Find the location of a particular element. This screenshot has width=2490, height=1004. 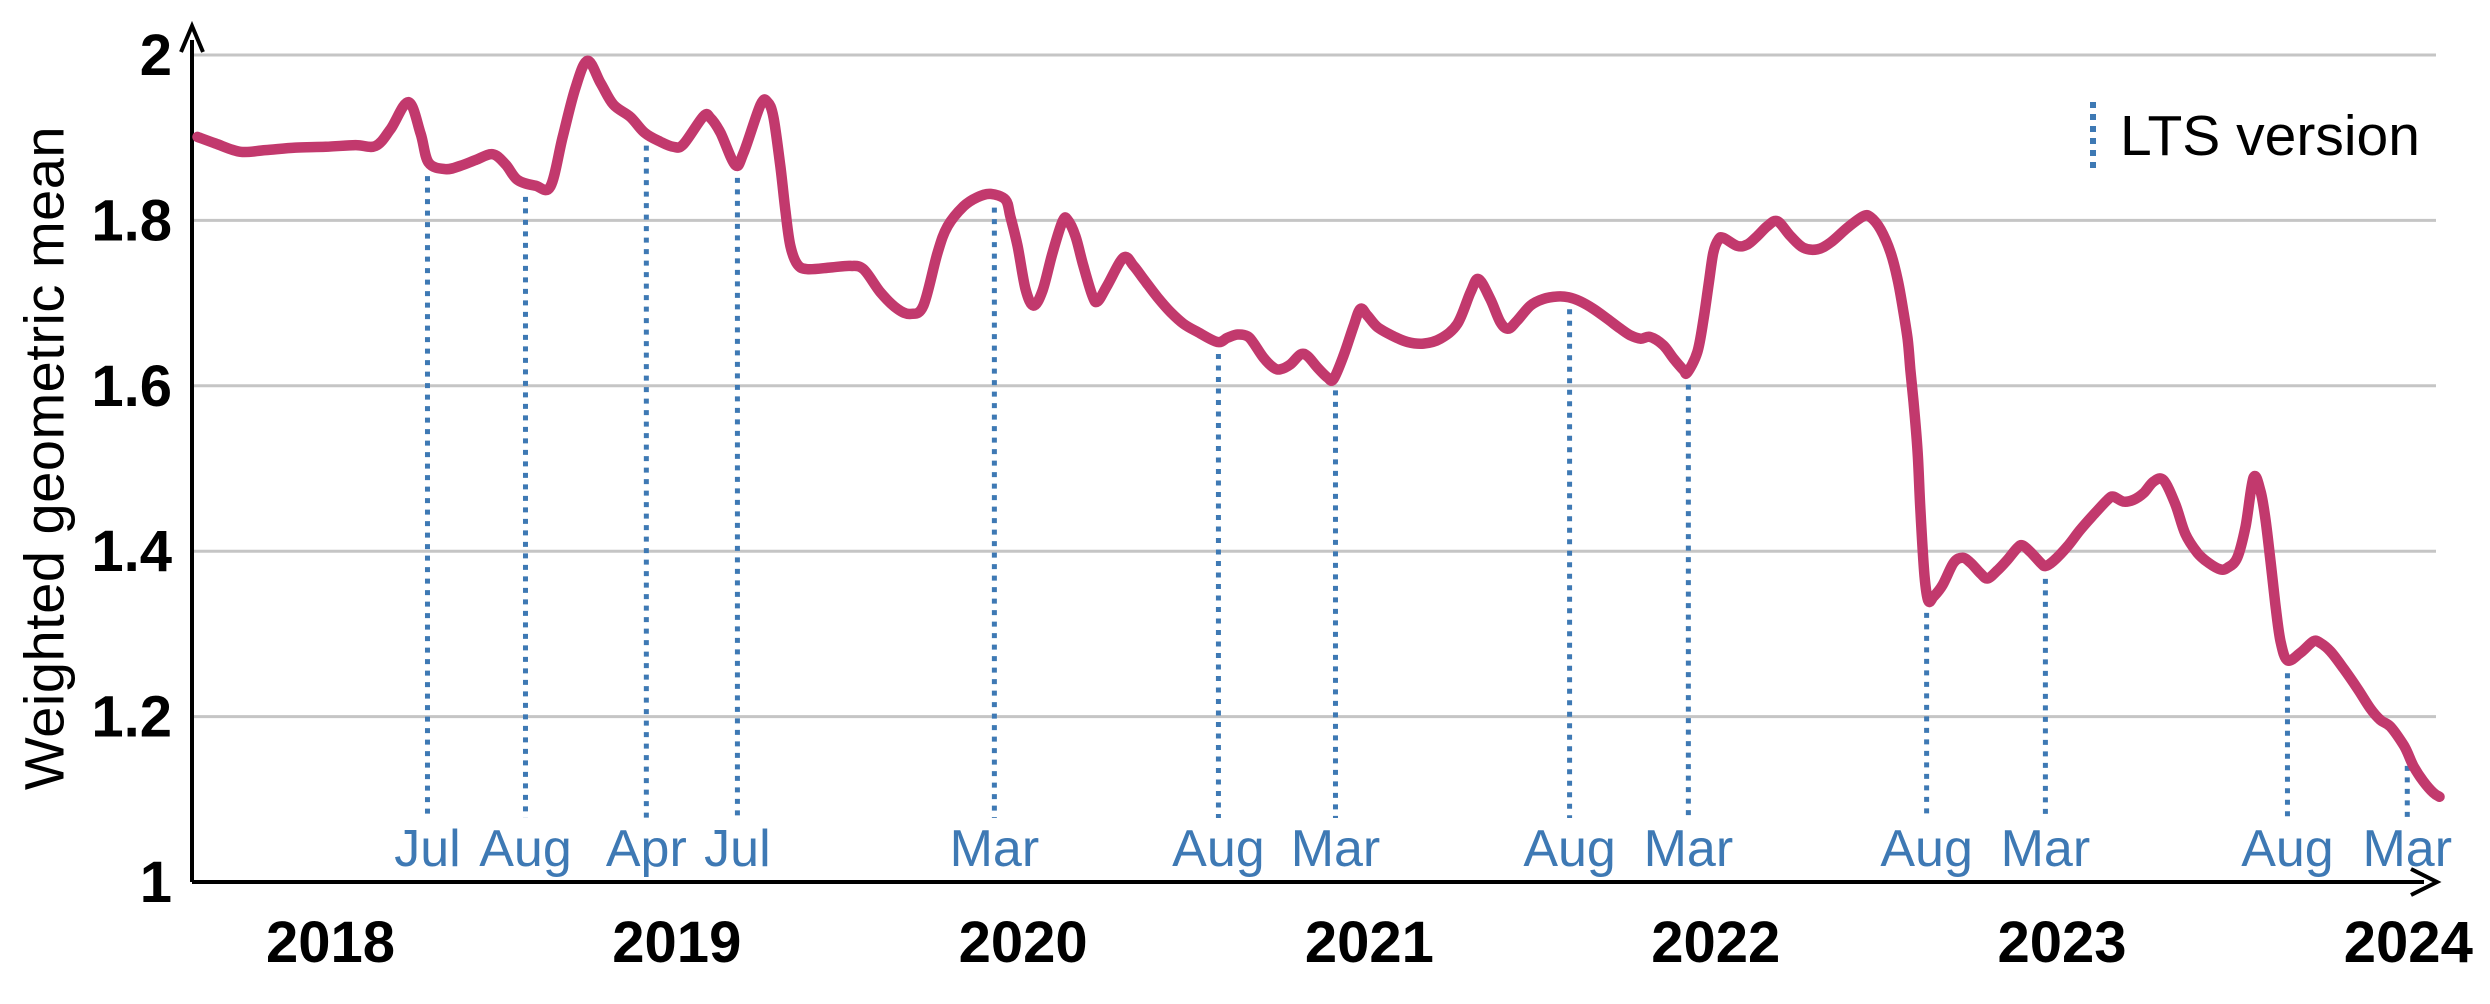

legend: LTS version is located at coordinates (2255, 136).